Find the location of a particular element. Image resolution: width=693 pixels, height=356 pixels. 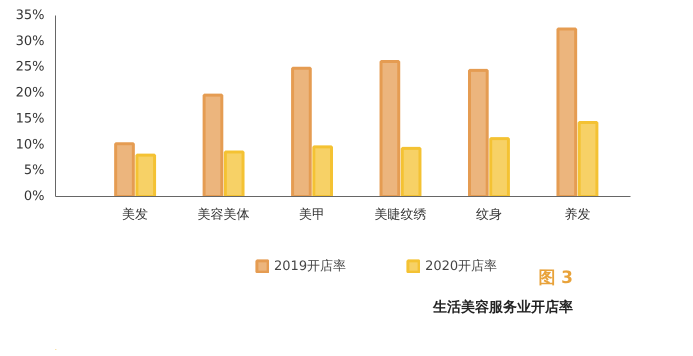

y-tick-label: 20% is located at coordinates (30, 93).